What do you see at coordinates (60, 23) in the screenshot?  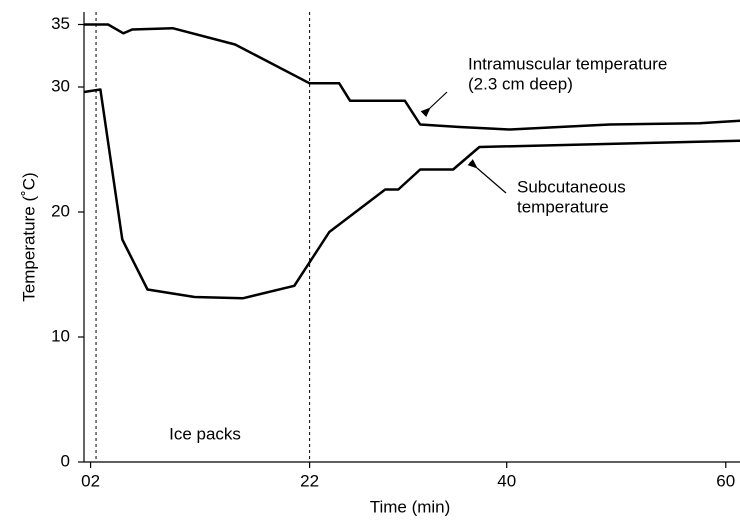 I see `y-tick-label: 35` at bounding box center [60, 23].